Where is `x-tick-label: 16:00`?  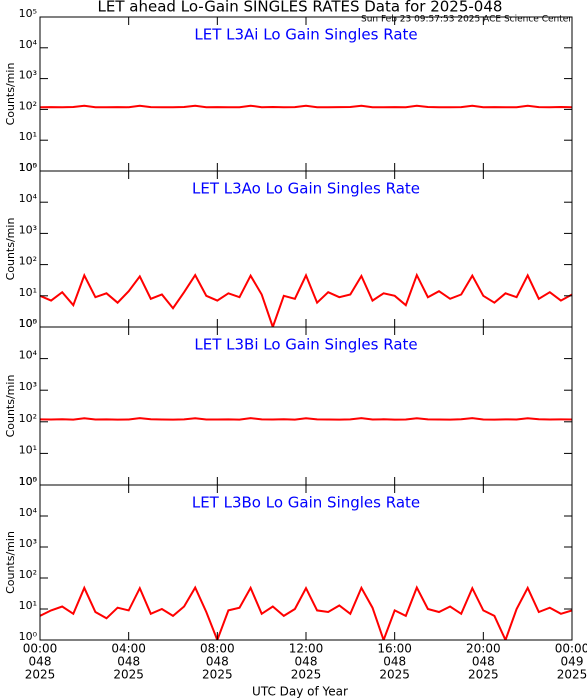 x-tick-label: 16:00 is located at coordinates (394, 649).